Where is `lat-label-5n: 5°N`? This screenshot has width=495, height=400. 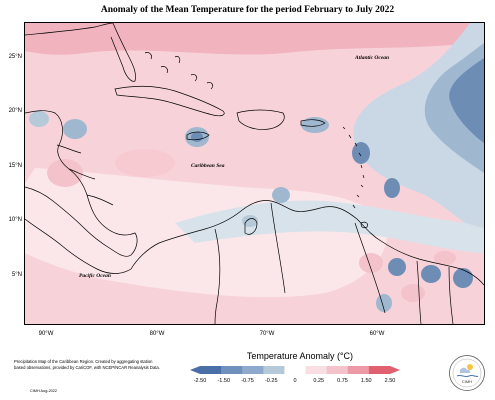 lat-label-5n: 5°N is located at coordinates (16, 275).